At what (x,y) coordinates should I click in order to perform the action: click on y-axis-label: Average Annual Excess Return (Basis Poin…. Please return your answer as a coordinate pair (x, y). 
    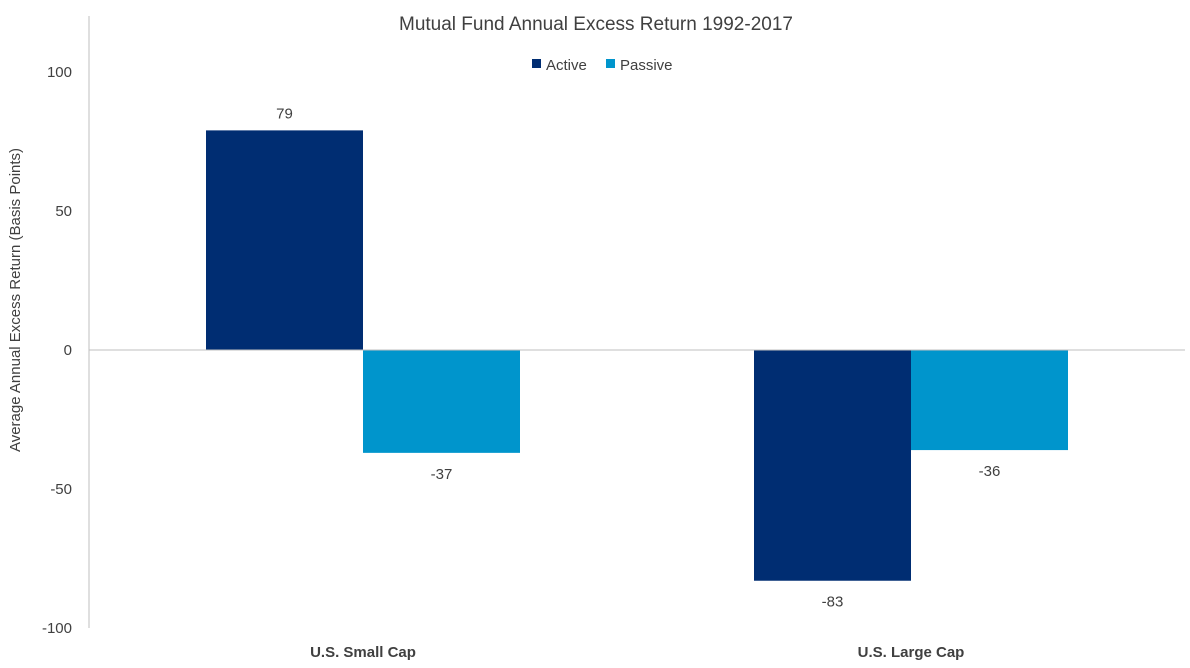
    Looking at the image, I should click on (15, 300).